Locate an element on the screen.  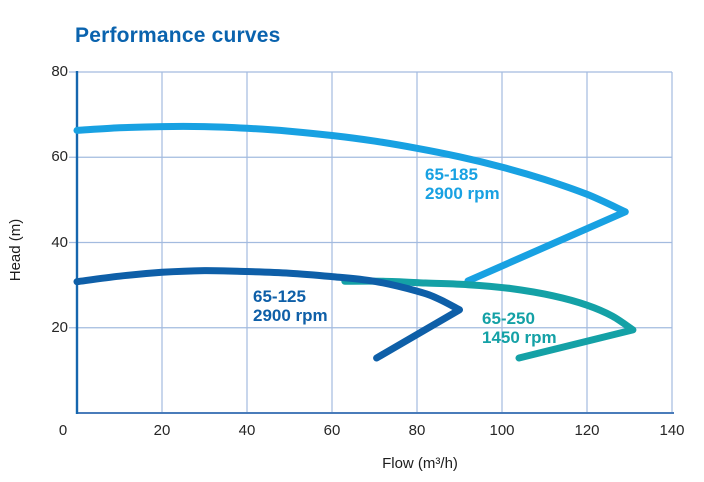
x-tick-label: 80 is located at coordinates (417, 430).